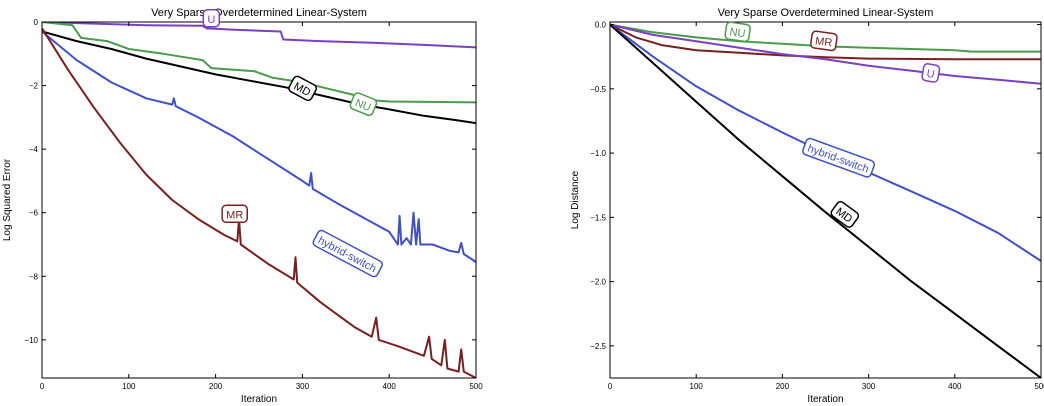 This screenshot has height=406, width=1044. What do you see at coordinates (36, 22) in the screenshot?
I see `y-tick-label: 0` at bounding box center [36, 22].